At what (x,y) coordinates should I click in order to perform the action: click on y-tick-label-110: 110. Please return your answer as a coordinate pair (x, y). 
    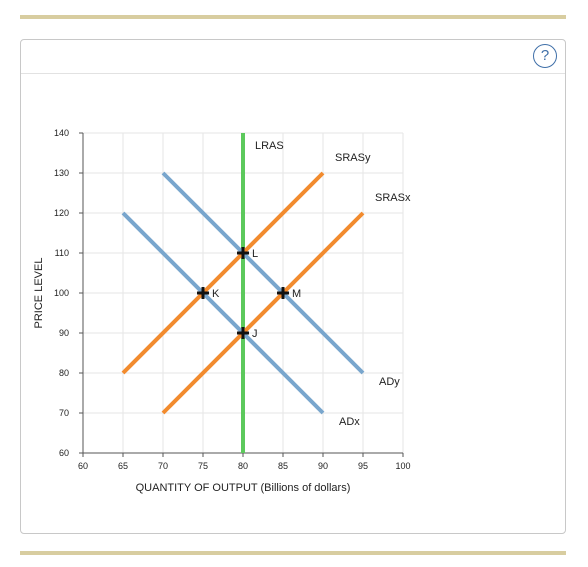
    Looking at the image, I should click on (62, 253).